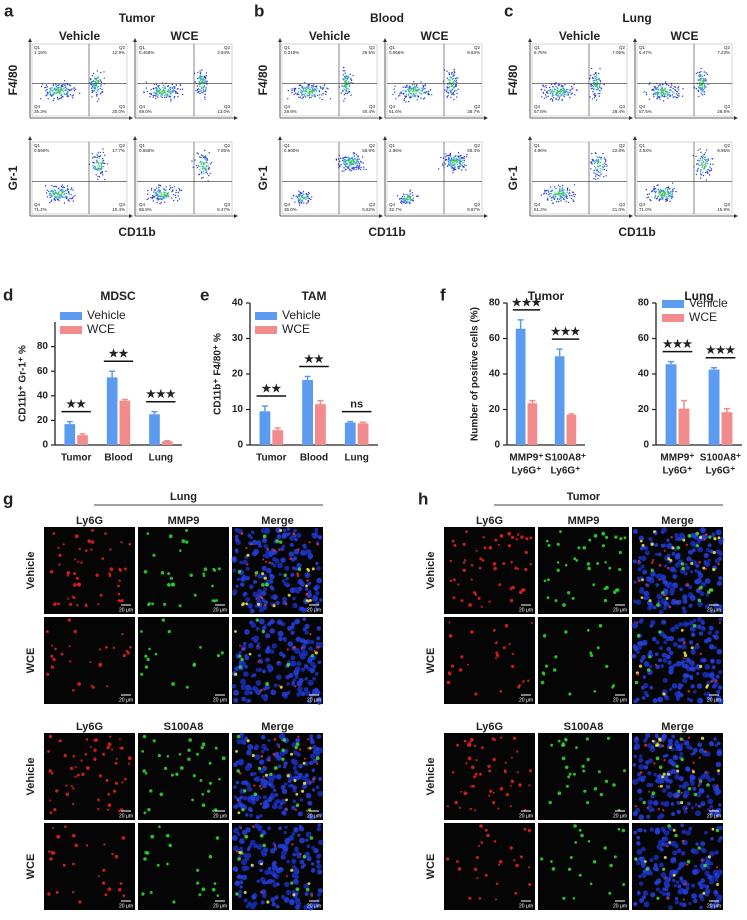  I want to click on legend-label: WCE, so click(703, 317).